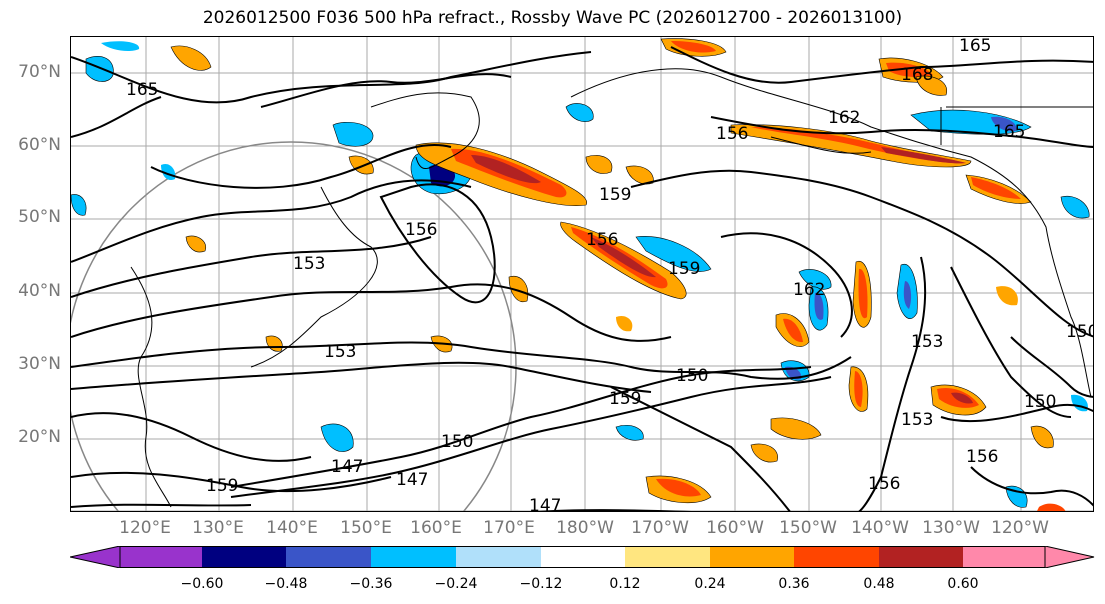  What do you see at coordinates (735, 528) in the screenshot?
I see `lon-label-160w: 160°W` at bounding box center [735, 528].